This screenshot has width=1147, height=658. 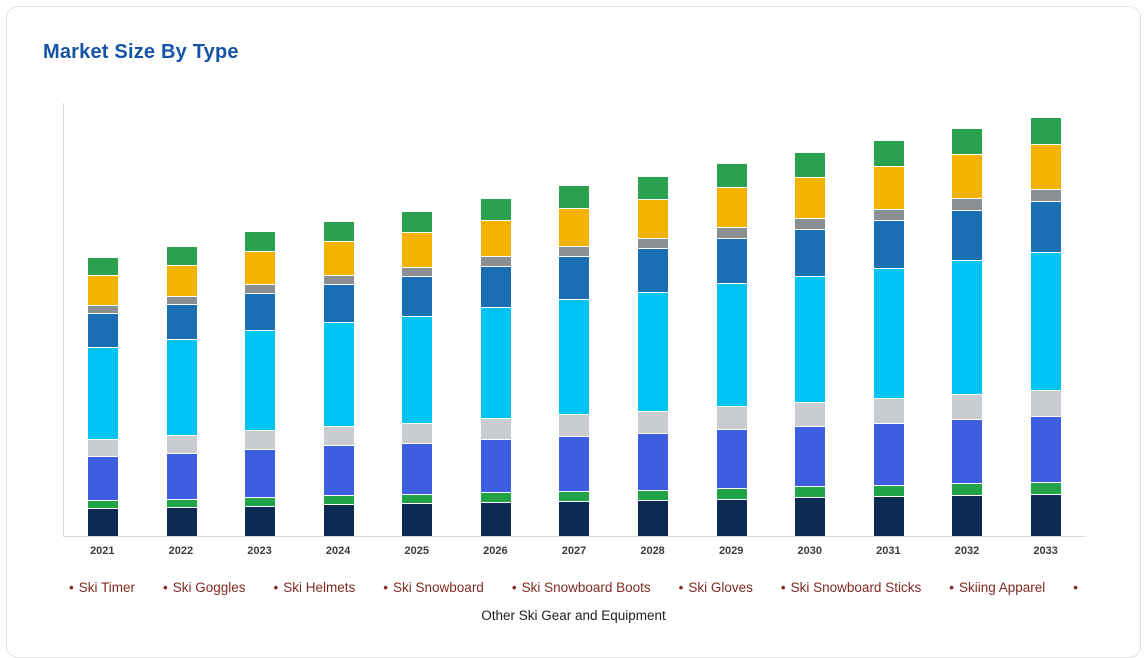 I want to click on stacked-bar-2025, so click(x=417, y=373).